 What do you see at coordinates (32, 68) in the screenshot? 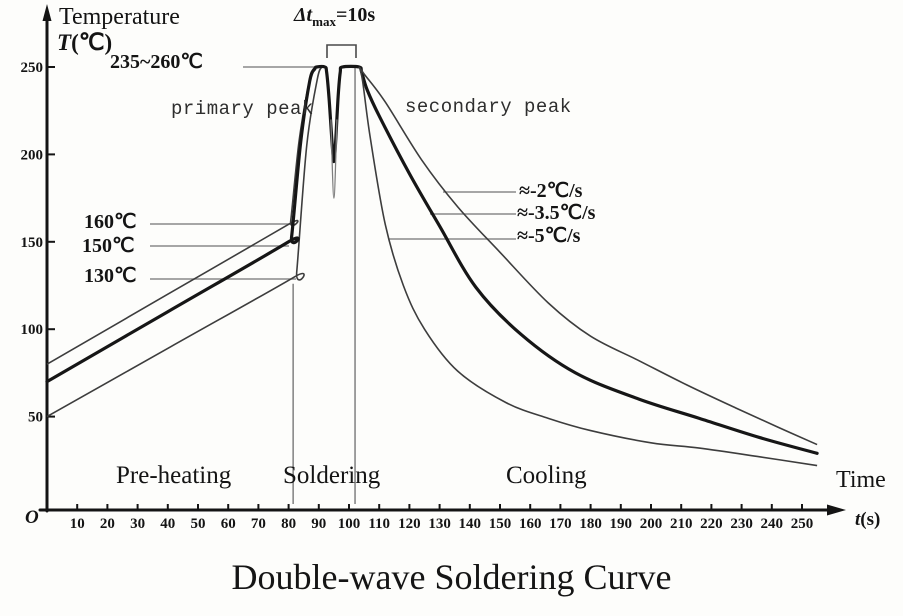
I see `y-tick-label: 250` at bounding box center [32, 68].